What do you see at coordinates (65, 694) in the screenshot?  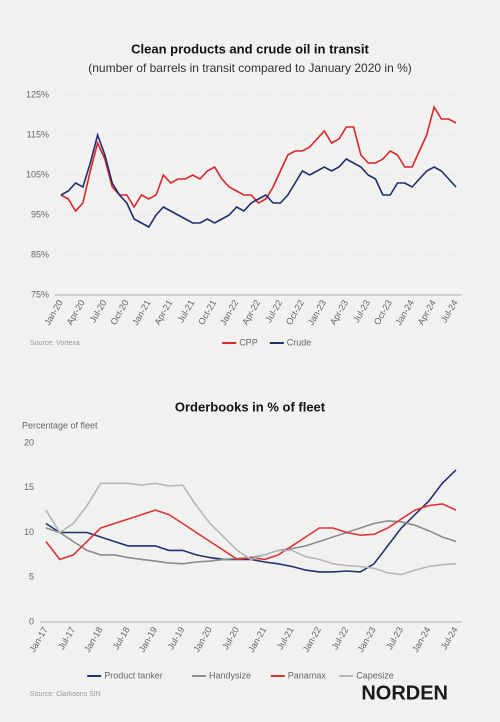 I see `source-note: Source: Clarksons SIN` at bounding box center [65, 694].